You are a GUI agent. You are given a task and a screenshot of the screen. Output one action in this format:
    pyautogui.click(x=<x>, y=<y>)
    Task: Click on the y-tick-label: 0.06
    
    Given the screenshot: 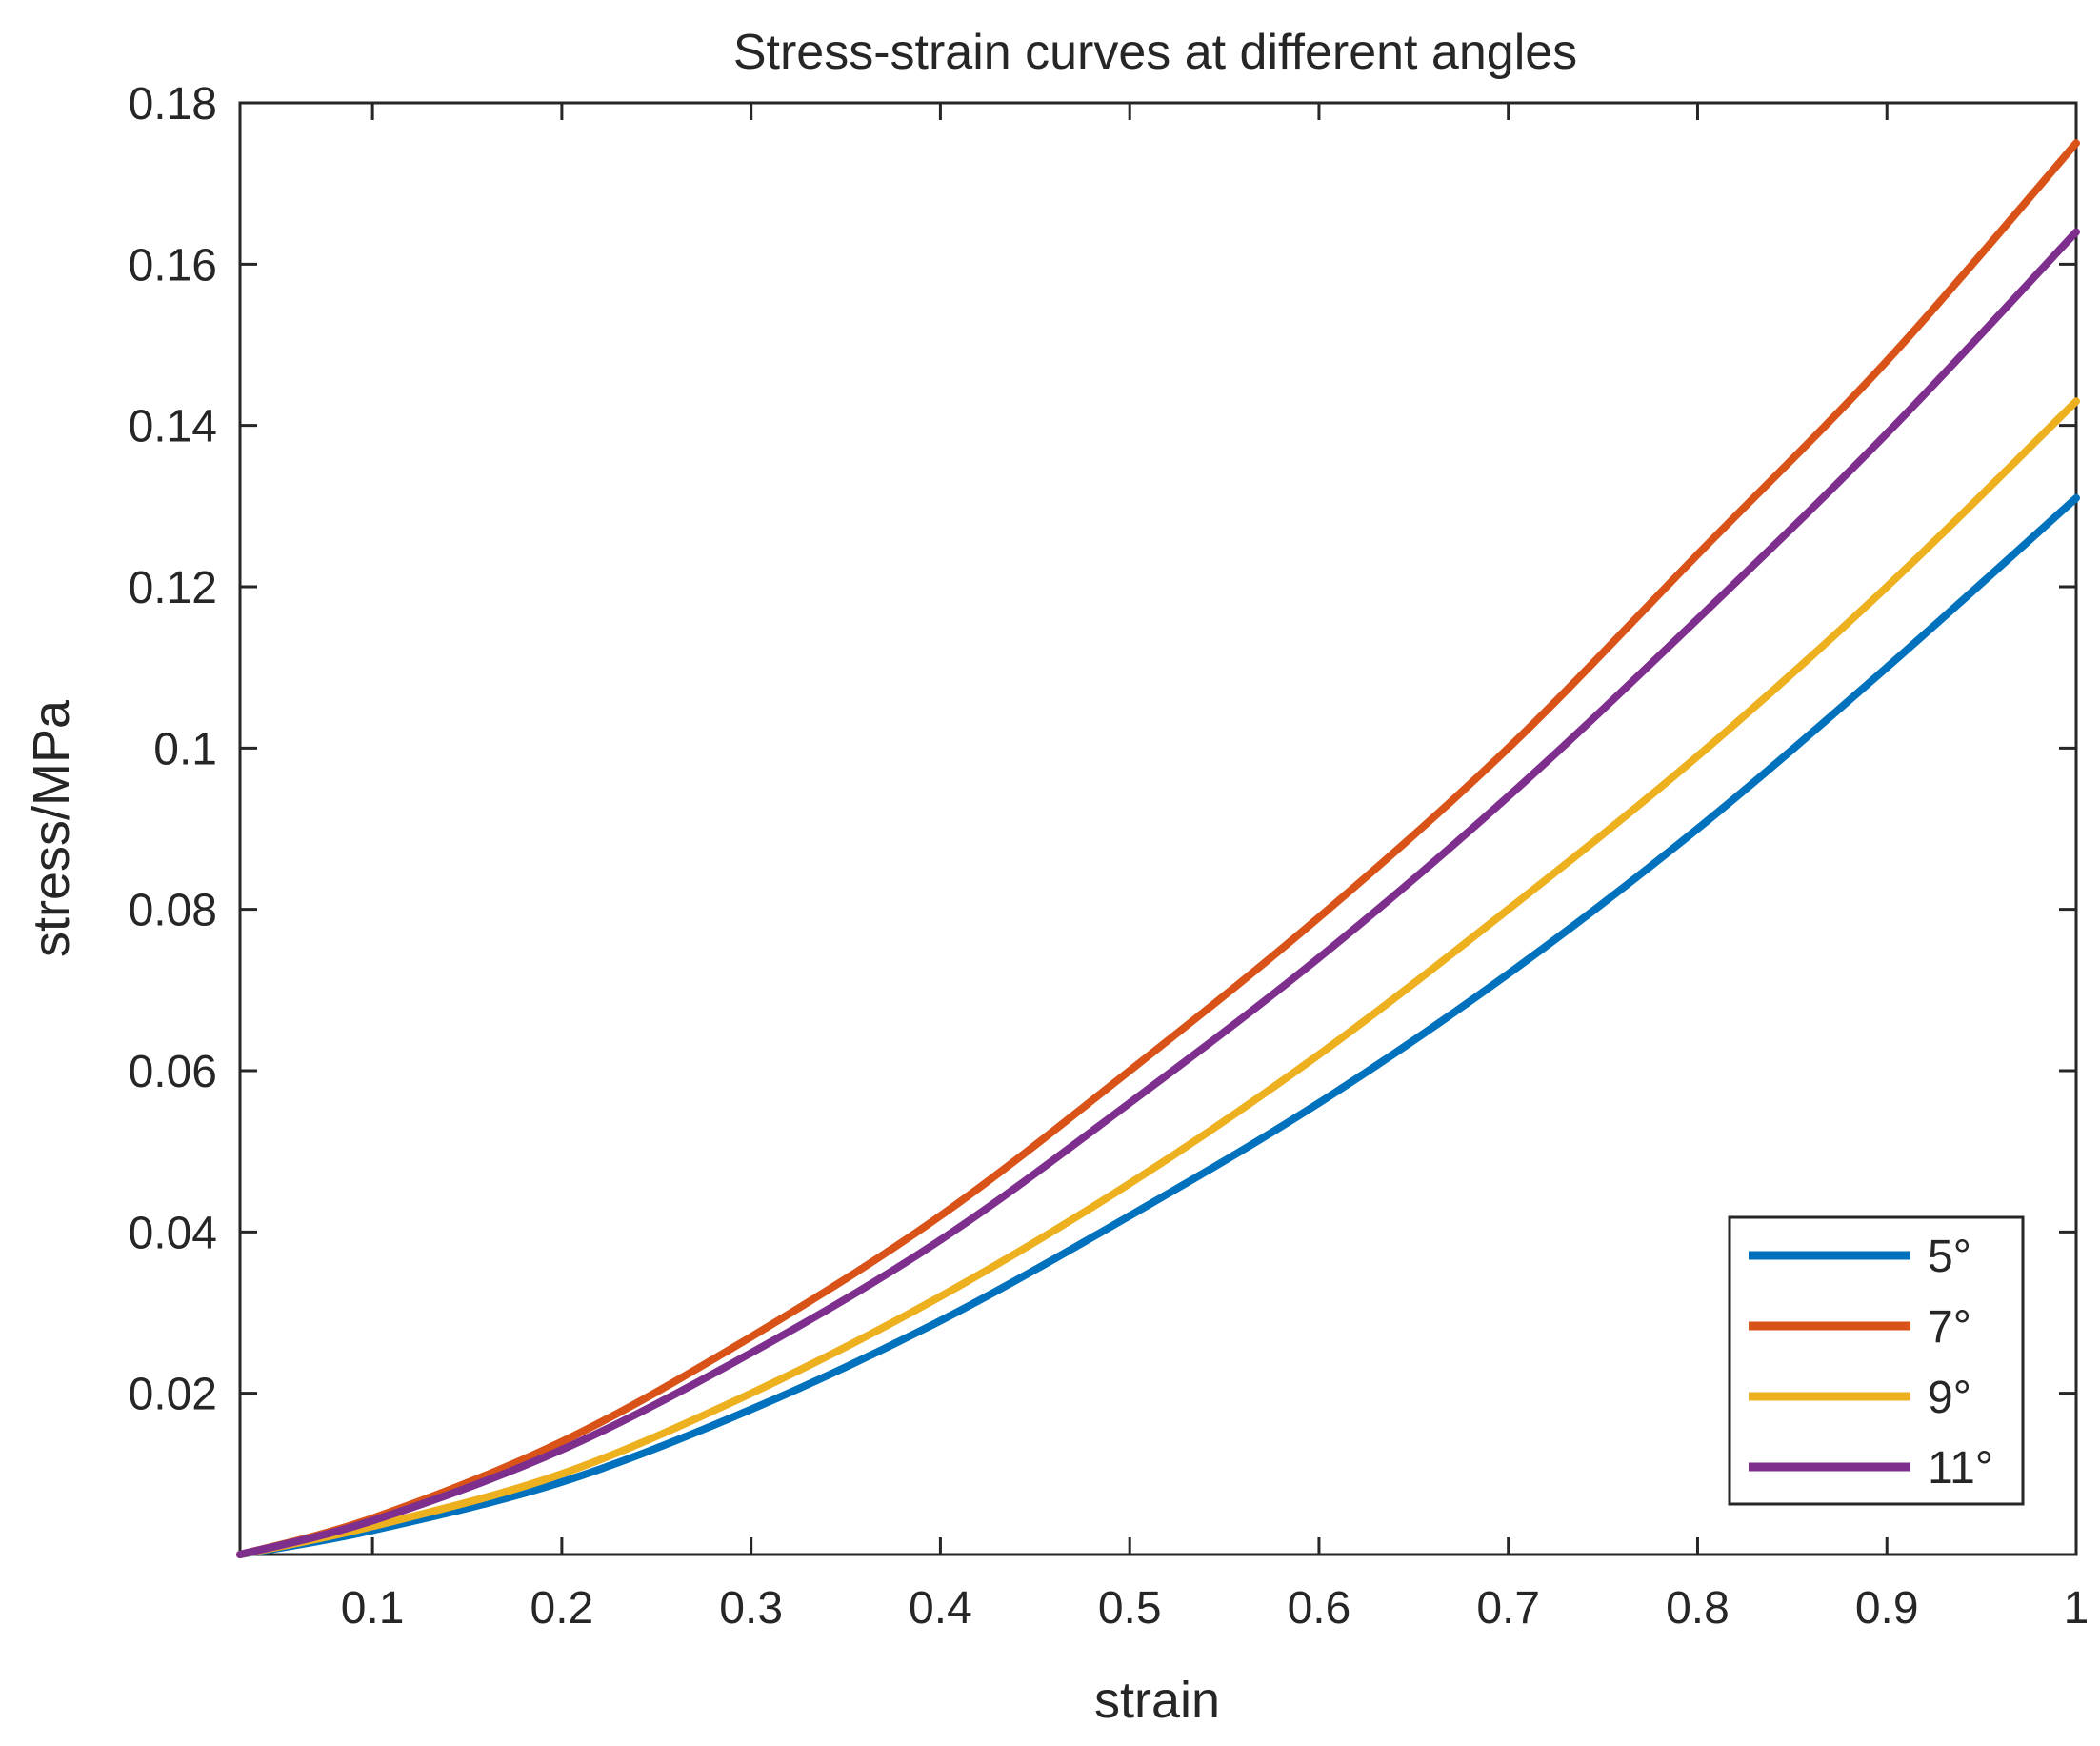 What is the action you would take?
    pyautogui.click(x=173, y=1072)
    